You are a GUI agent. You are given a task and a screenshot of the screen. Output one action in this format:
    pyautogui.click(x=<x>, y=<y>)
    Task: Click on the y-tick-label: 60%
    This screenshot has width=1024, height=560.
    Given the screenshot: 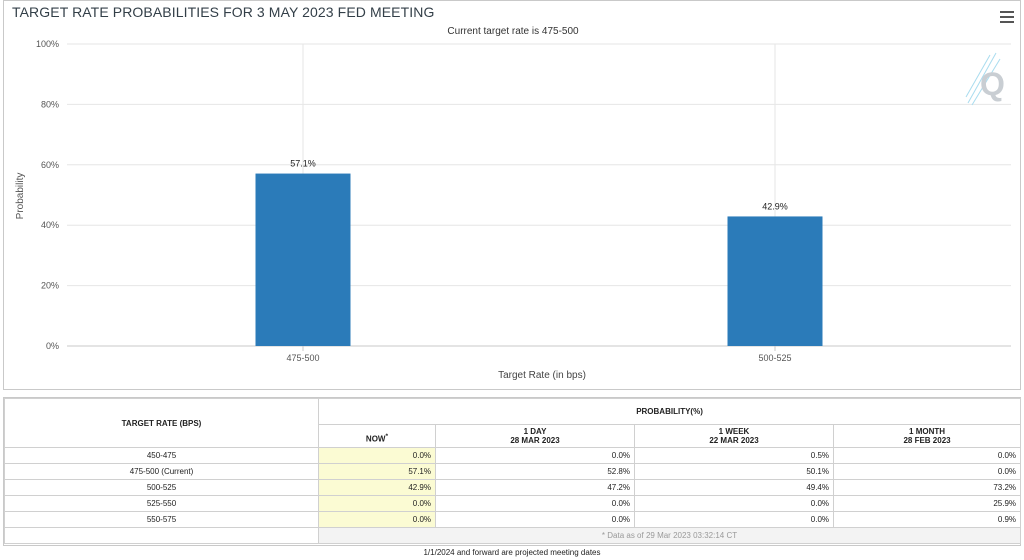 What is the action you would take?
    pyautogui.click(x=50, y=165)
    